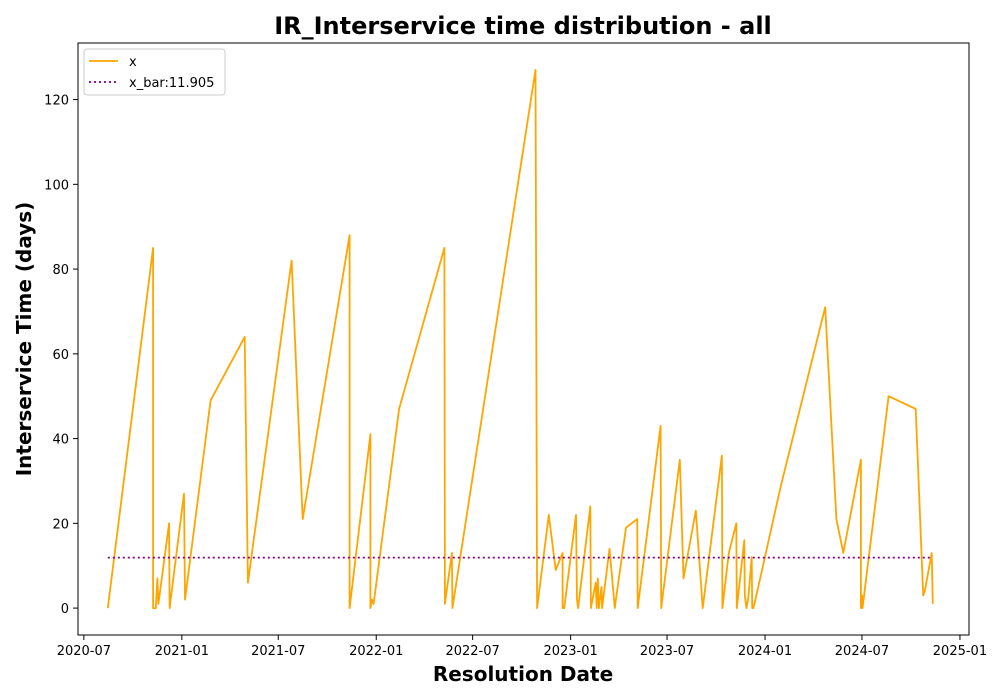  What do you see at coordinates (60, 440) in the screenshot?
I see `y-tick-label: 40` at bounding box center [60, 440].